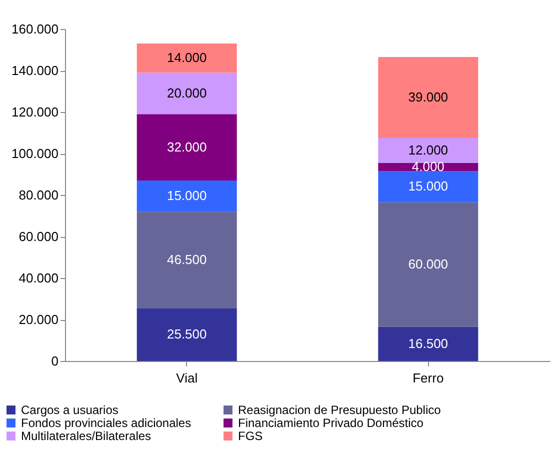 The image size is (556, 453). What do you see at coordinates (38, 278) in the screenshot?
I see `y-tick-label: 40.000` at bounding box center [38, 278].